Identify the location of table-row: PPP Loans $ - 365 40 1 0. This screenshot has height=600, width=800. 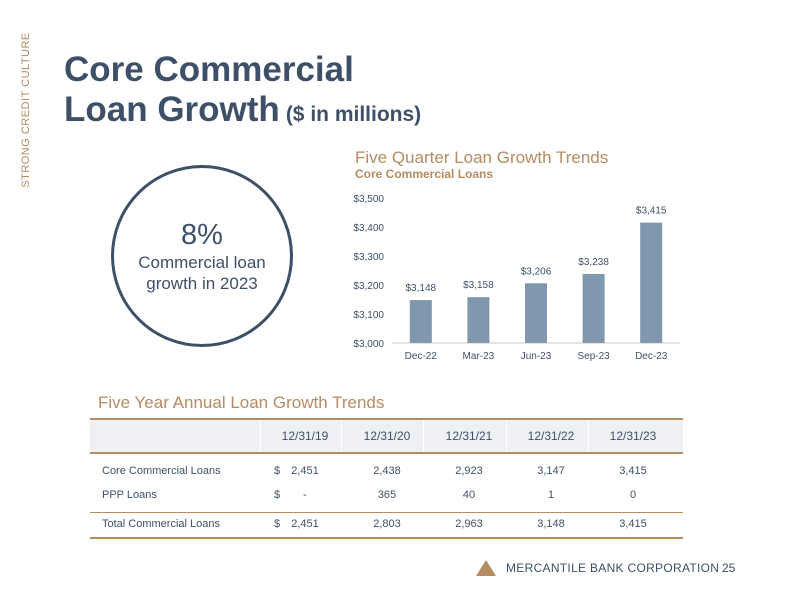
(386, 496).